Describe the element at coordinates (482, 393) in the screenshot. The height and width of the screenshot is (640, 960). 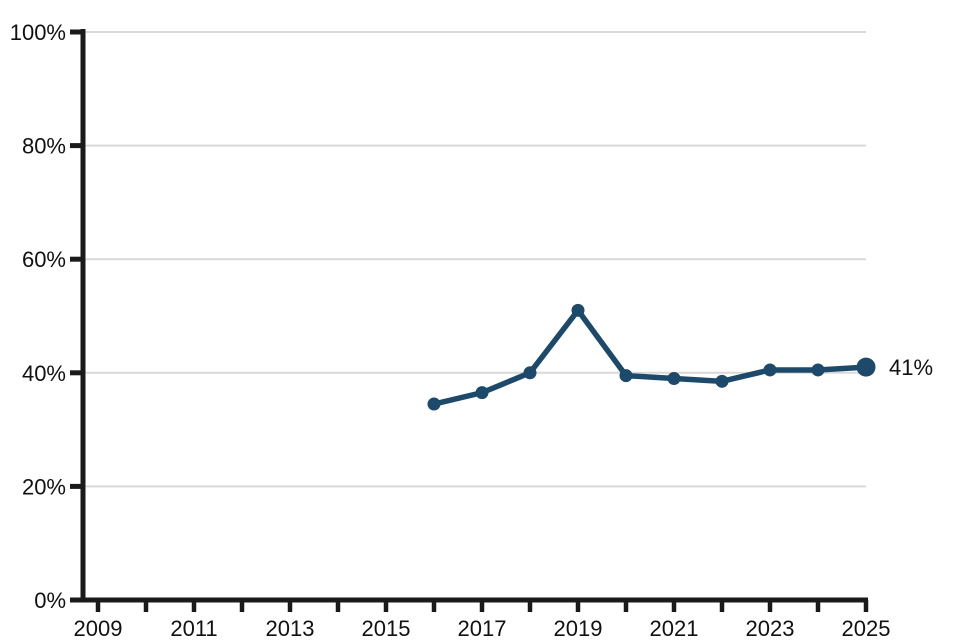
I see `data-point-2017` at that location.